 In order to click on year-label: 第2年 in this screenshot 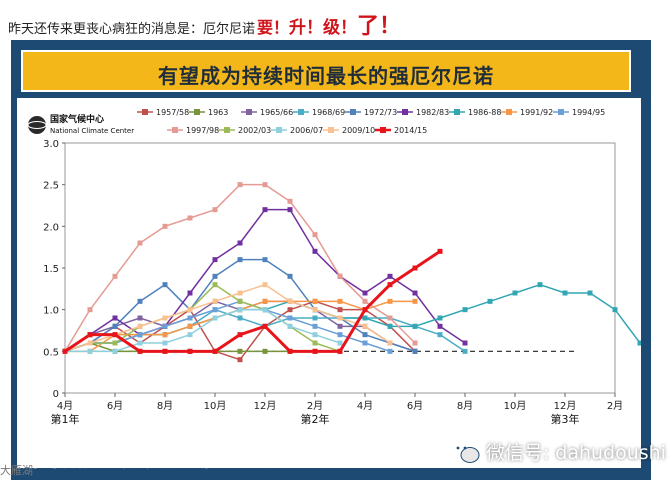, I will do `click(315, 419)`.